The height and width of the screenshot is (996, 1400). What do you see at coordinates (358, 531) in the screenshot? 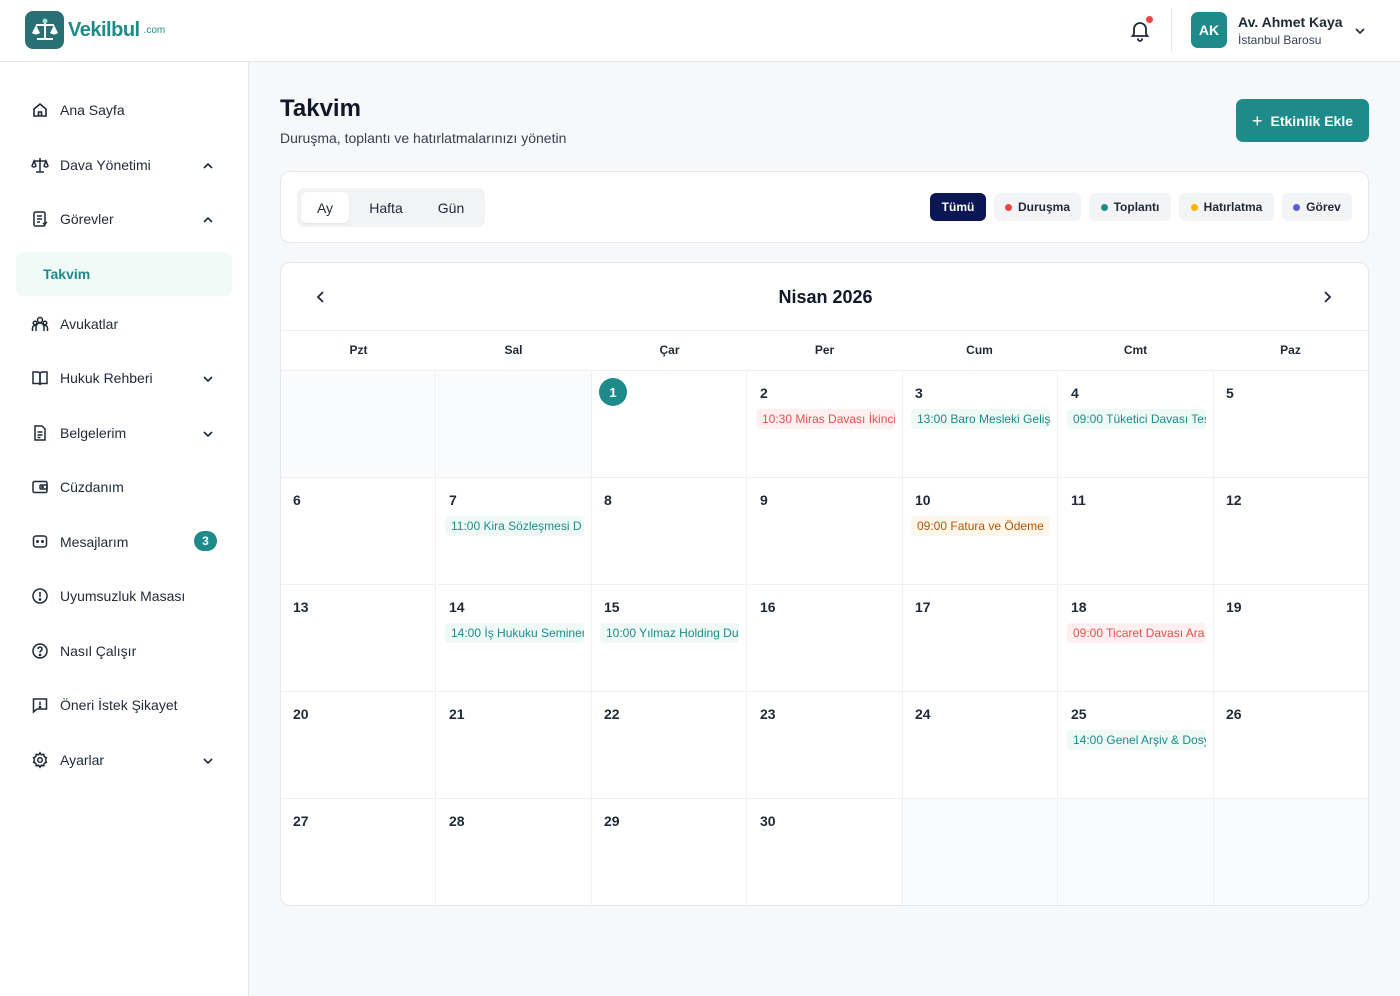
I see `calendar-day-cell: 6` at bounding box center [358, 531].